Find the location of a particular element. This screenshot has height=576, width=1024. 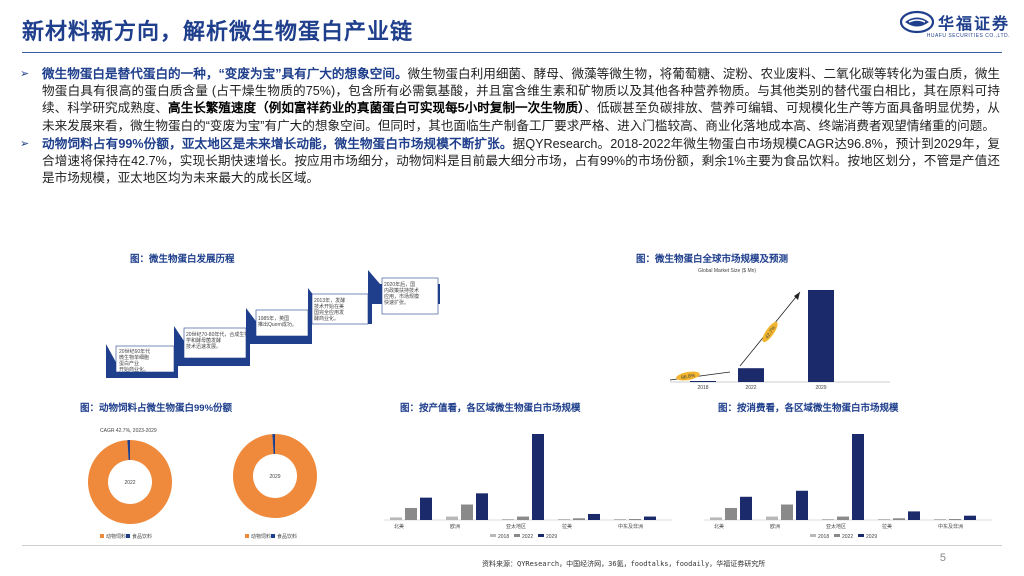

header-divider is located at coordinates (512, 52).